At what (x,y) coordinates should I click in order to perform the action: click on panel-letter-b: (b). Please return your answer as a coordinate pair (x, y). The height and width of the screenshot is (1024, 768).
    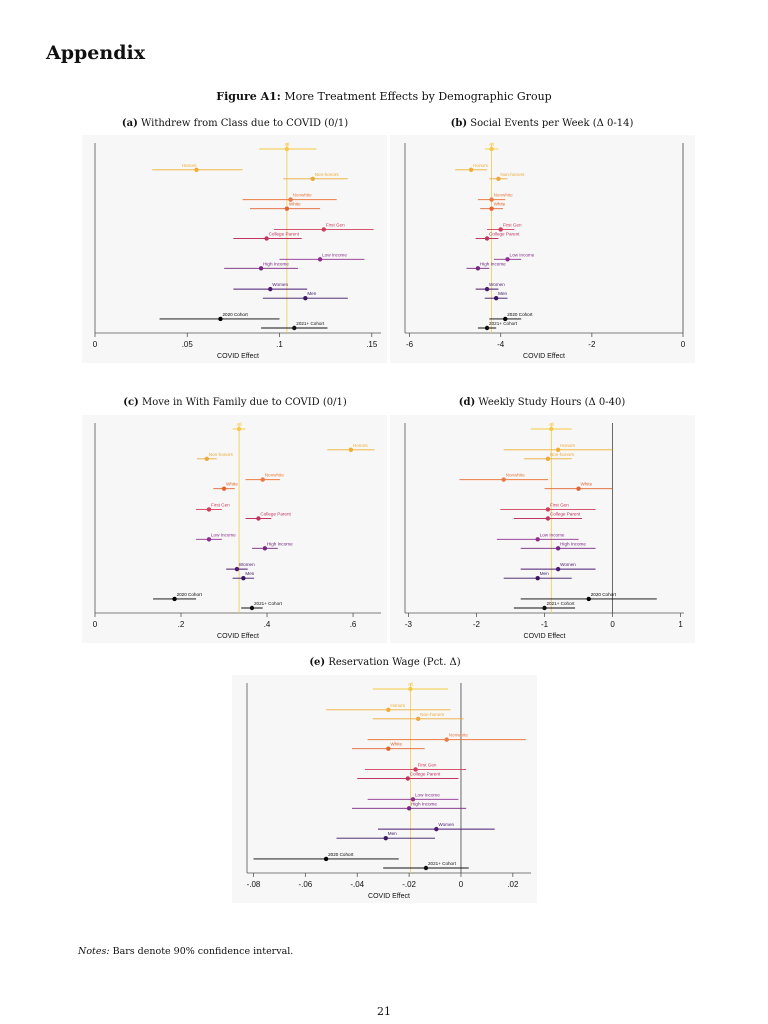
    Looking at the image, I should click on (459, 123).